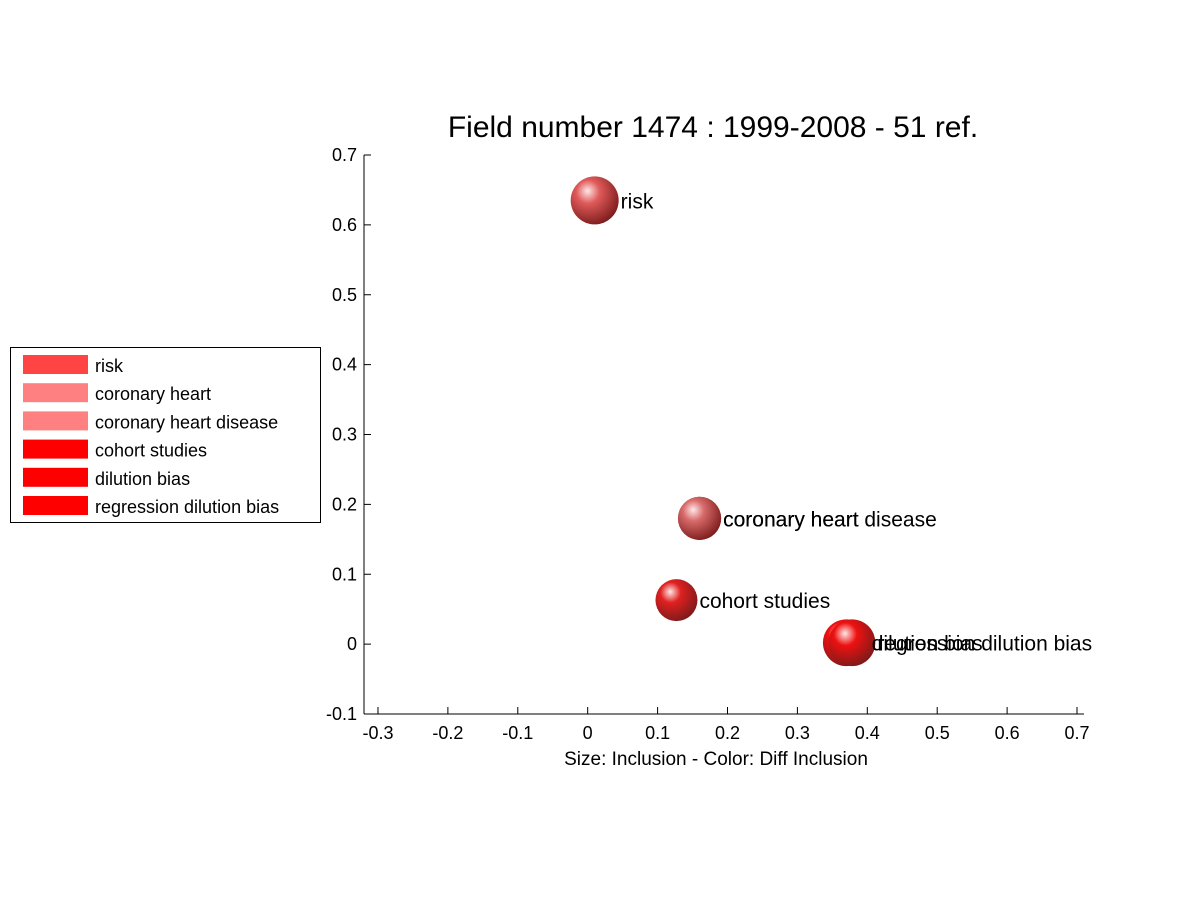 This screenshot has width=1200, height=900. What do you see at coordinates (637, 201) in the screenshot?
I see `point-label: risk` at bounding box center [637, 201].